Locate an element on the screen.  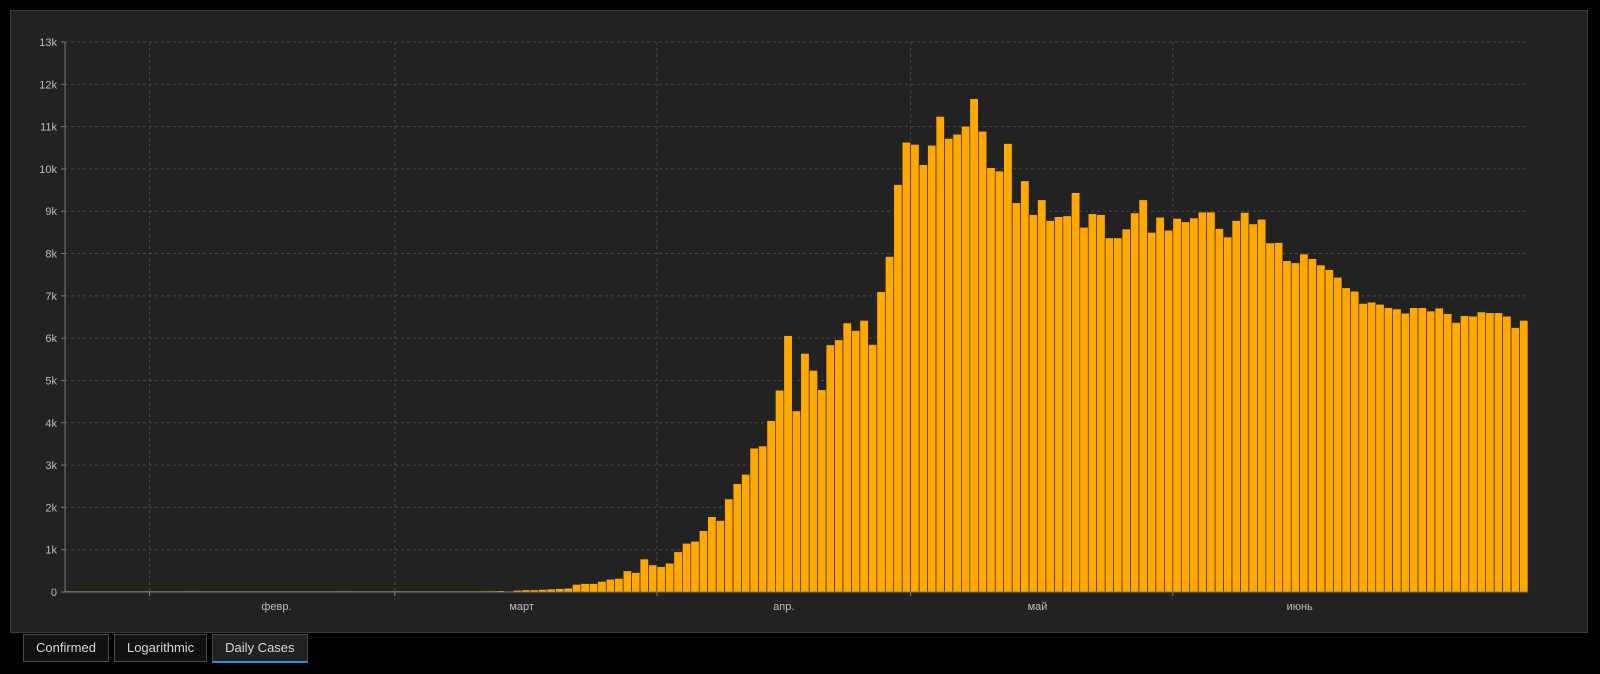
tab-confirmed: Confirmed is located at coordinates (66, 648).